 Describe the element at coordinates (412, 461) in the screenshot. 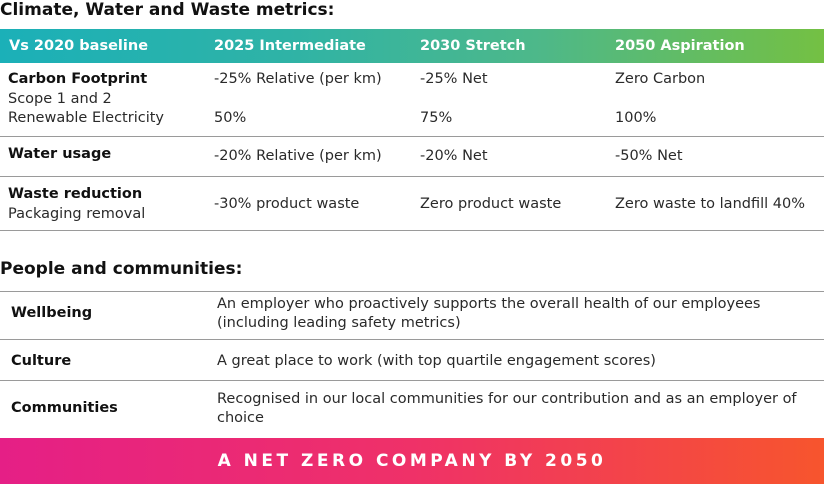

I see `net-zero-banner: A NET ZERO COMPANY BY 2050` at that location.